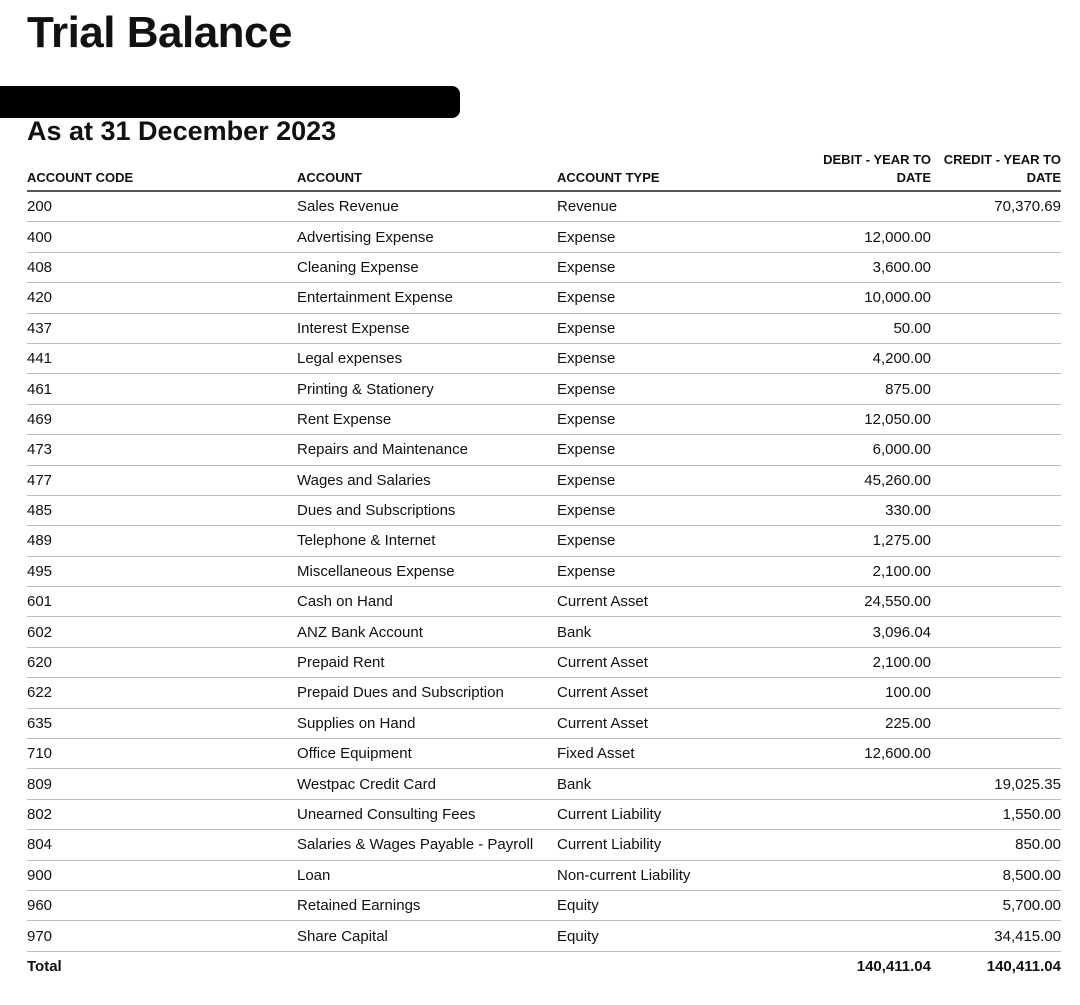 This screenshot has height=1005, width=1080. Describe the element at coordinates (427, 693) in the screenshot. I see `account-name-cell: Prepaid Dues and Subscription` at that location.